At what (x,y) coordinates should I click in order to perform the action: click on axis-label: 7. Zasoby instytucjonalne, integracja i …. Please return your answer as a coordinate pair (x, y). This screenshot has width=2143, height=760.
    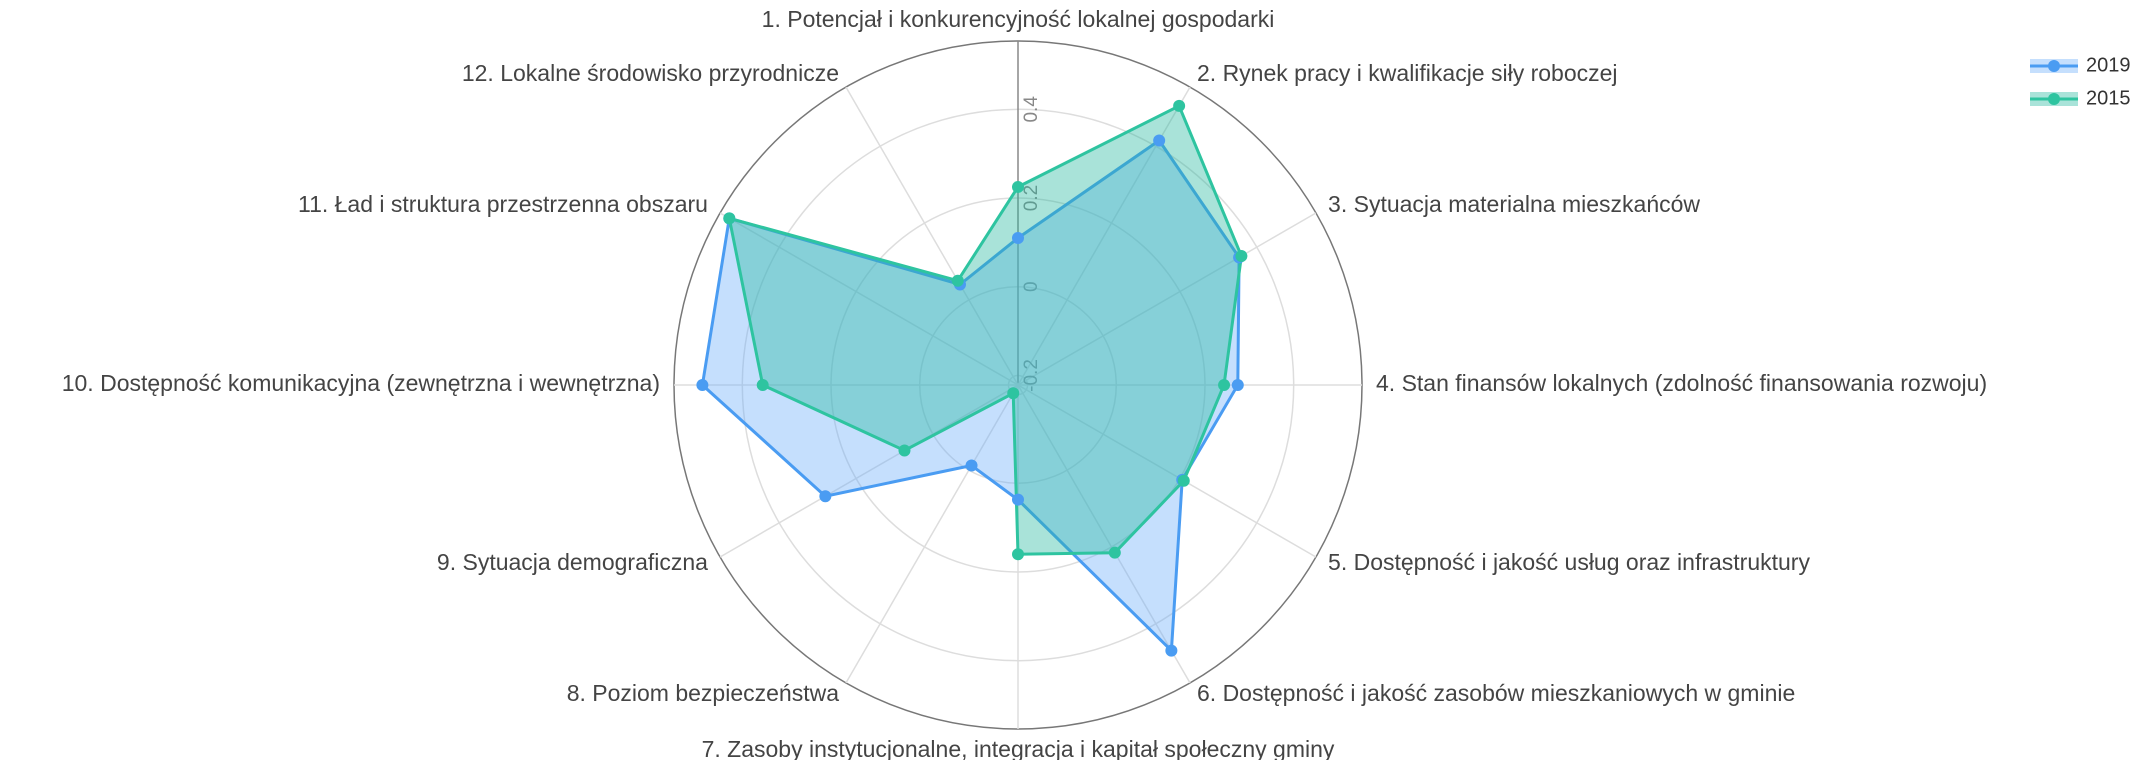
    Looking at the image, I should click on (1018, 748).